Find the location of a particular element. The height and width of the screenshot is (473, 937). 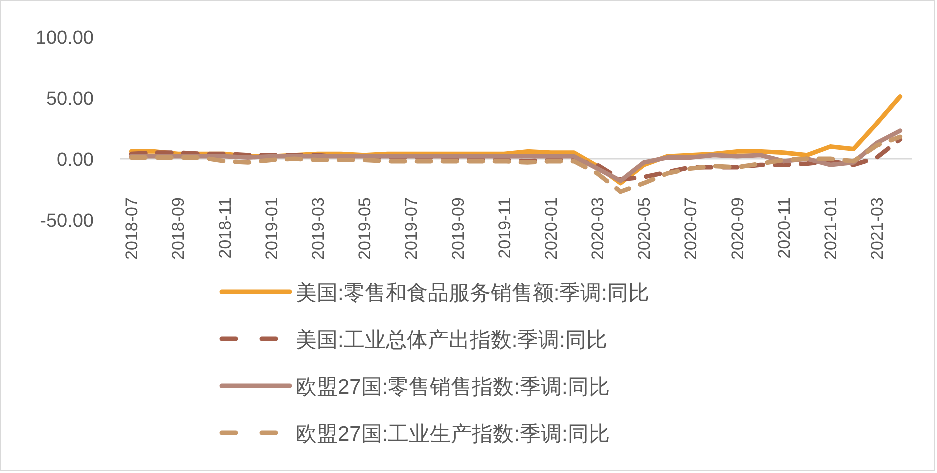

y-tick-label: -50.00 is located at coordinates (67, 221).